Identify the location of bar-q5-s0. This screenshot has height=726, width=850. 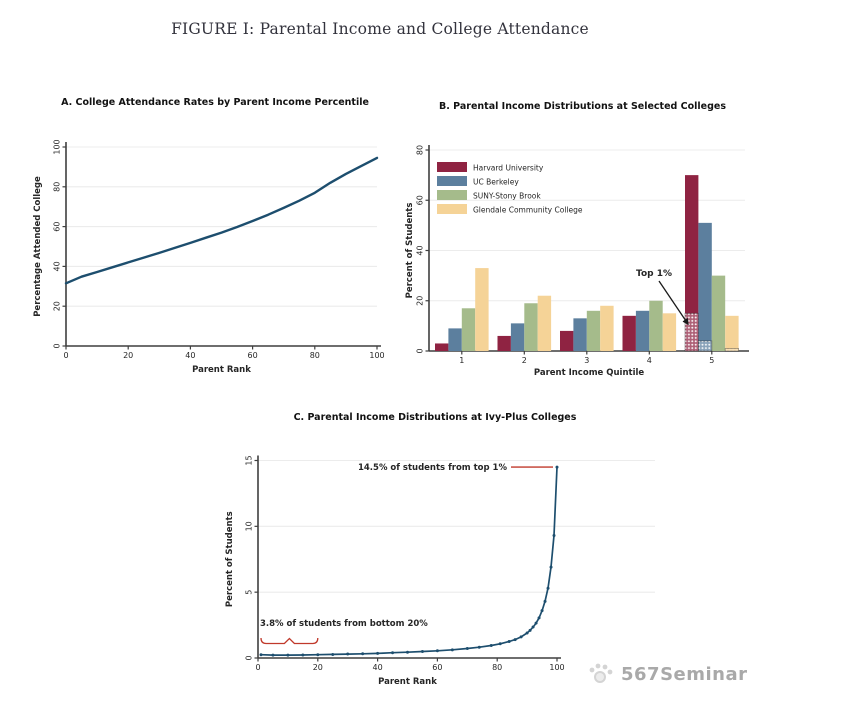
(692, 263).